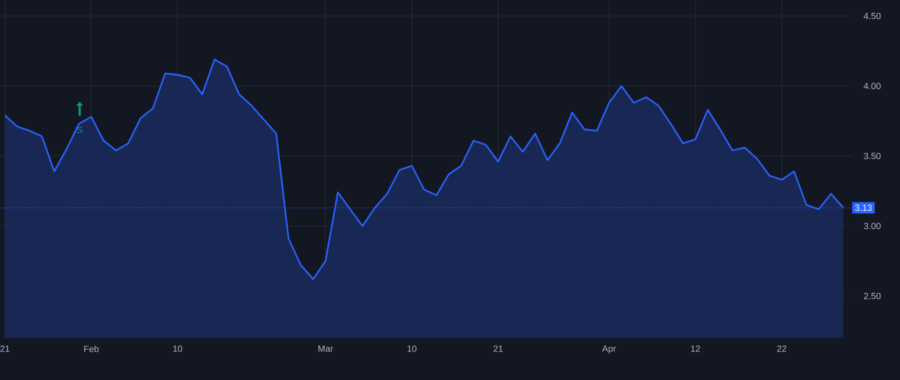  Describe the element at coordinates (872, 296) in the screenshot. I see `y-tick-label: 2.50` at that location.